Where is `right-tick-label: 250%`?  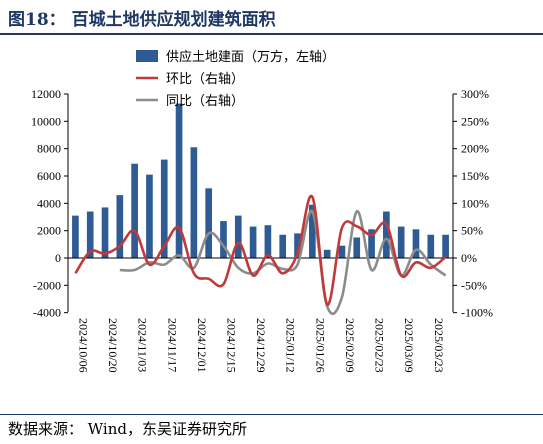 right-tick-label: 250% is located at coordinates (475, 121).